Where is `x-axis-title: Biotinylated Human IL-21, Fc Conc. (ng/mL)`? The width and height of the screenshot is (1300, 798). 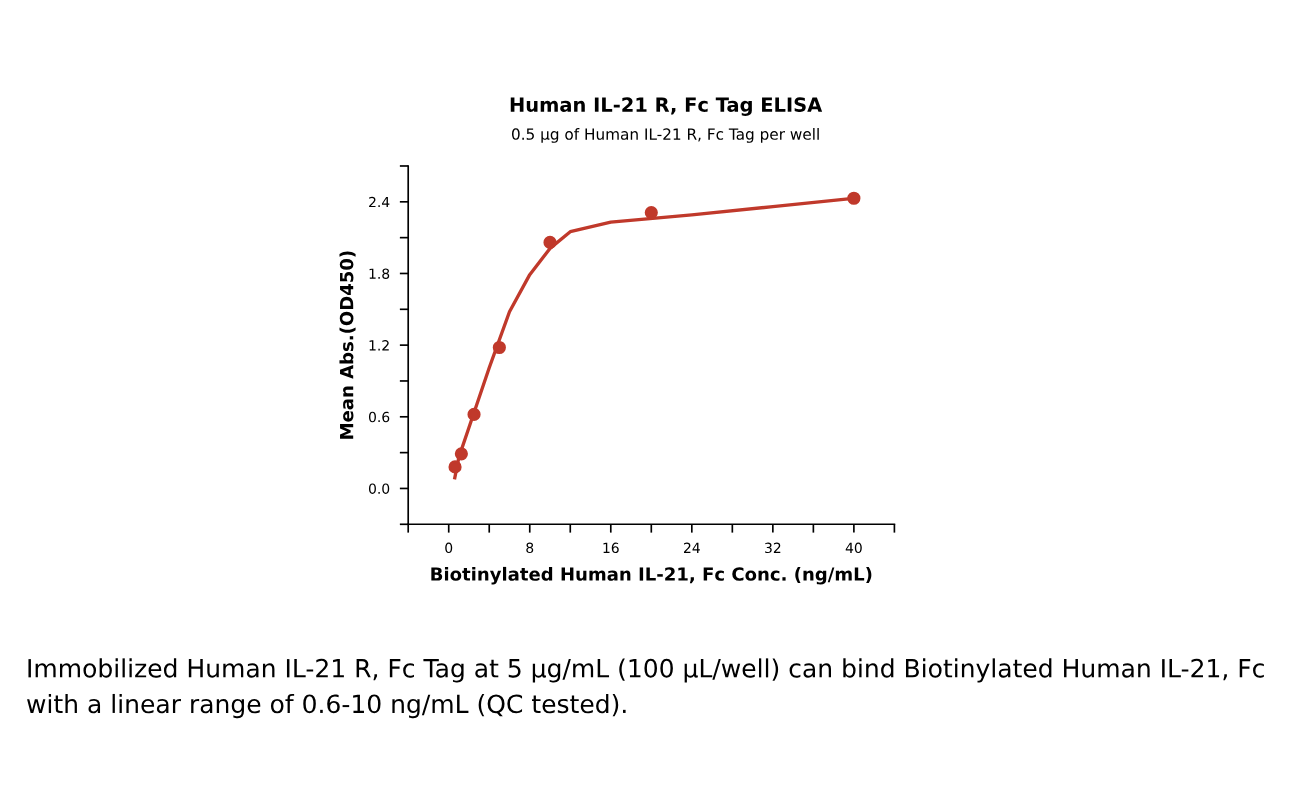
x-axis-title: Biotinylated Human IL-21, Fc Conc. (ng/mL) is located at coordinates (651, 575).